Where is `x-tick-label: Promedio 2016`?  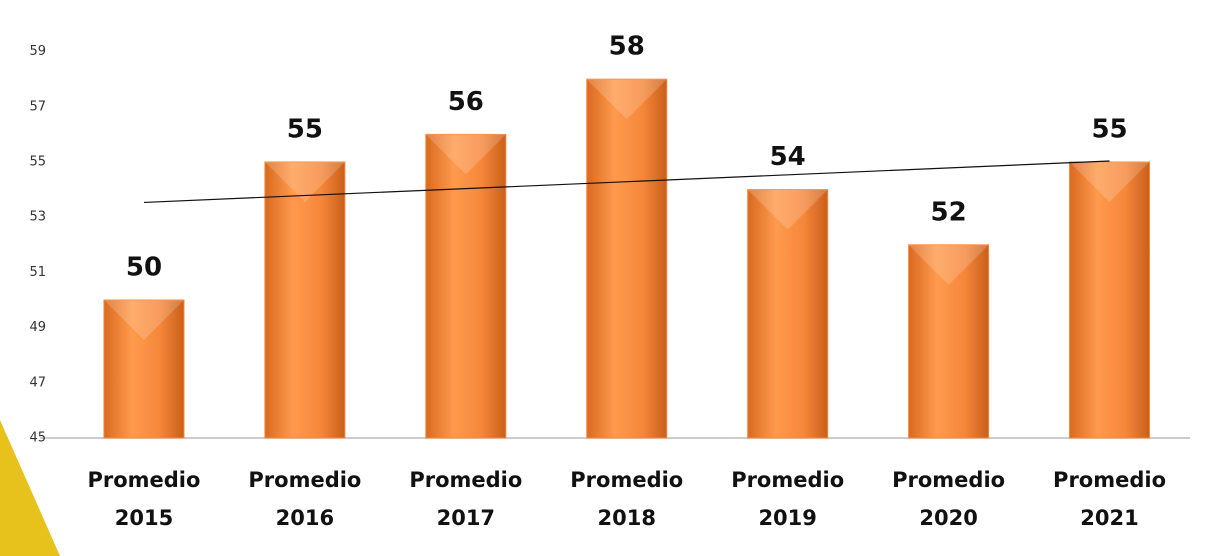
x-tick-label: Promedio 2016 is located at coordinates (304, 499).